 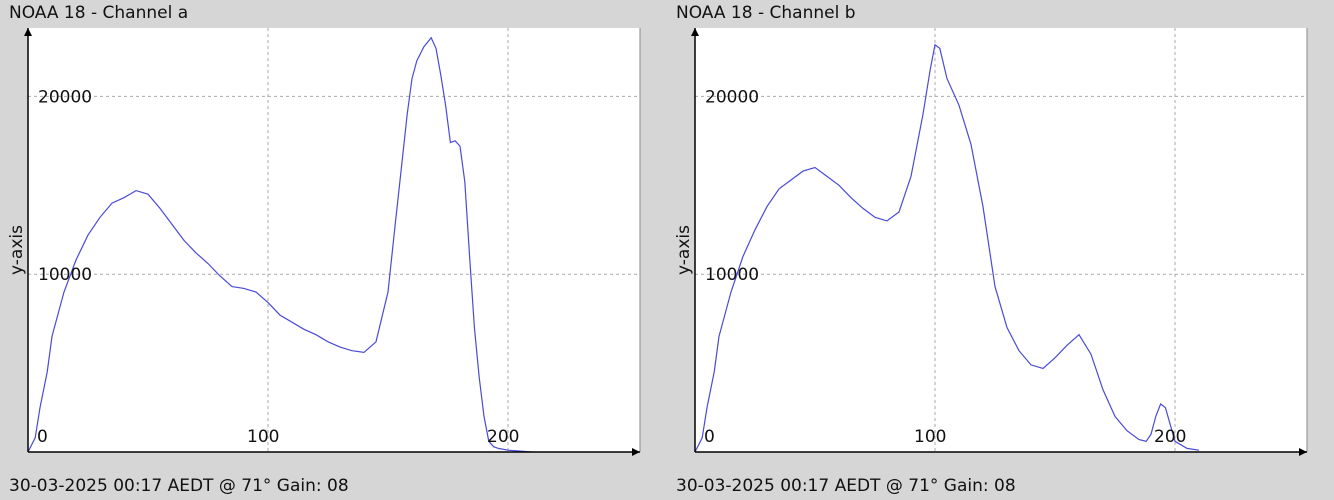 I want to click on chart-title: NOAA 18 - Channel b, so click(x=766, y=13).